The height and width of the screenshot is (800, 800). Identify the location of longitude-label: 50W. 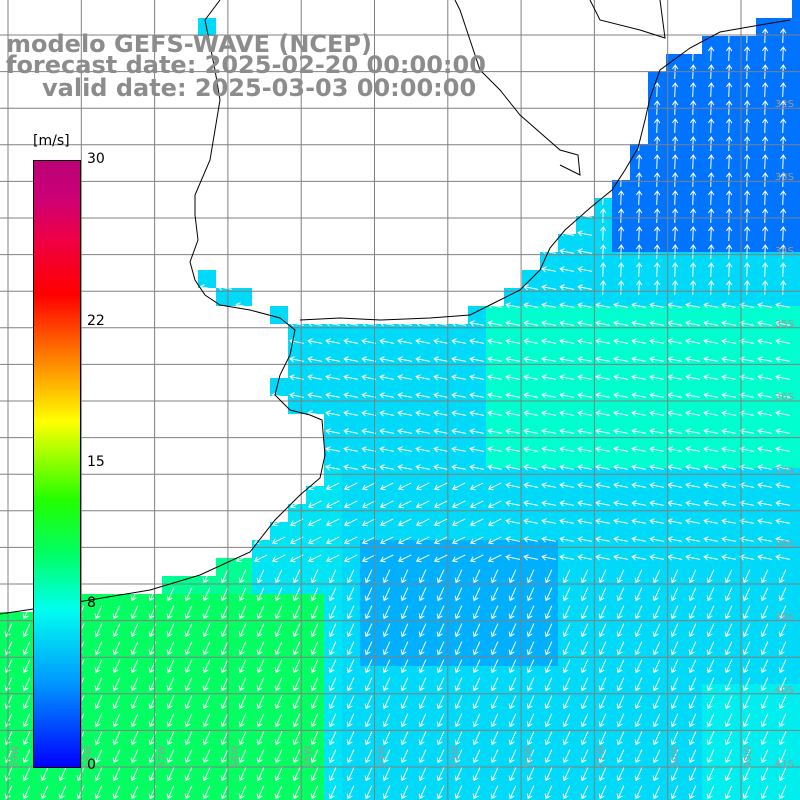
(675, 756).